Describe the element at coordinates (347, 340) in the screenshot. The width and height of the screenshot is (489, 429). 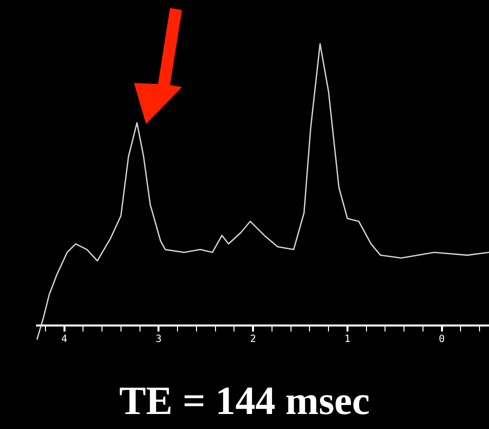
I see `x-tick-label: 1` at that location.